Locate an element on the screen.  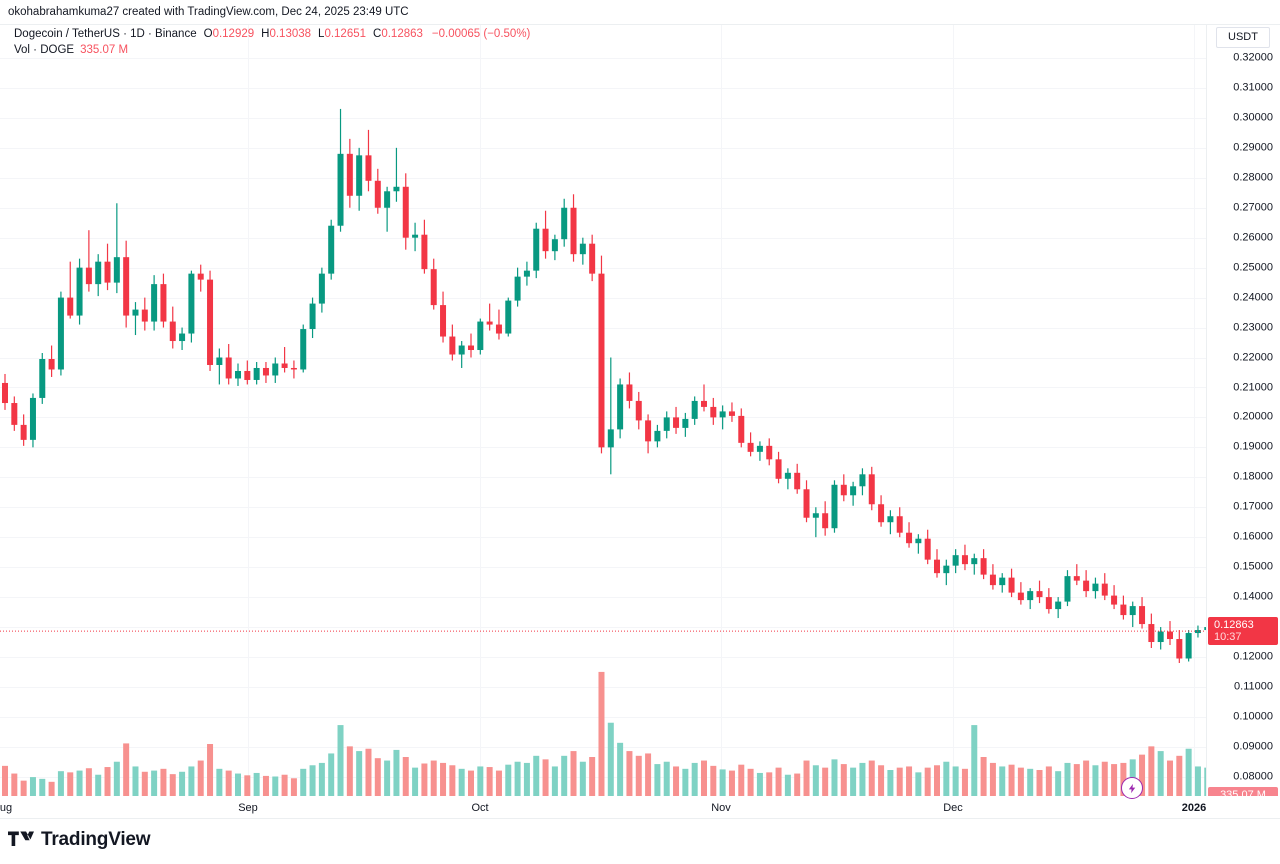
time-scale: ug Sep Oct Nov Dec 2026 is located at coordinates (640, 807).